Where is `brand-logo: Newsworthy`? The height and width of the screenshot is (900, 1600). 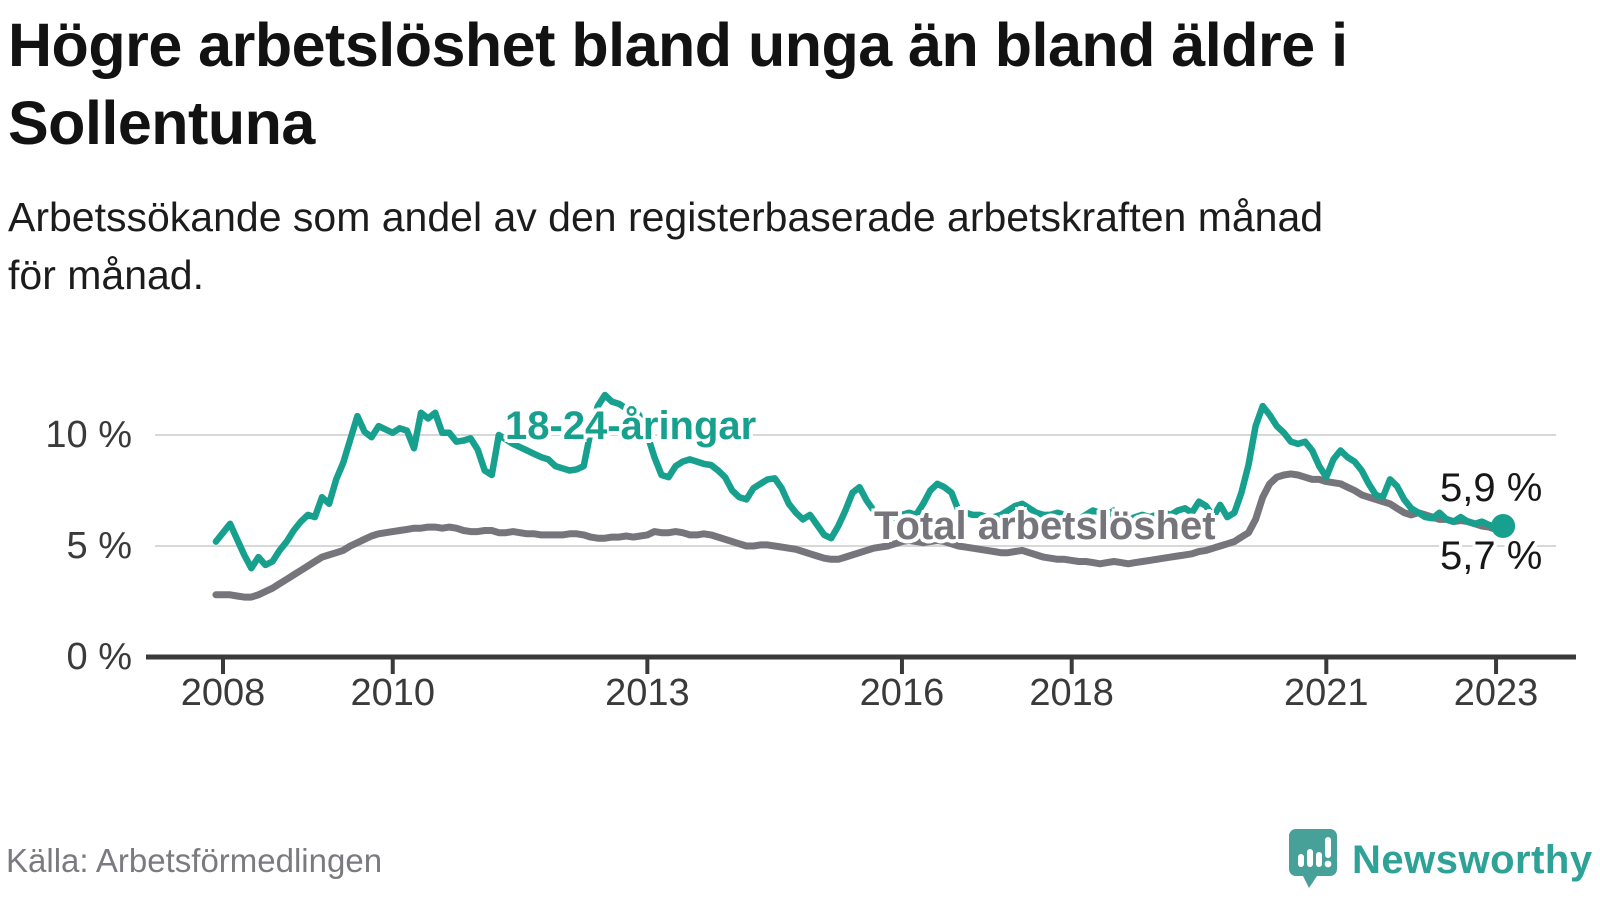 brand-logo: Newsworthy is located at coordinates (1440, 859).